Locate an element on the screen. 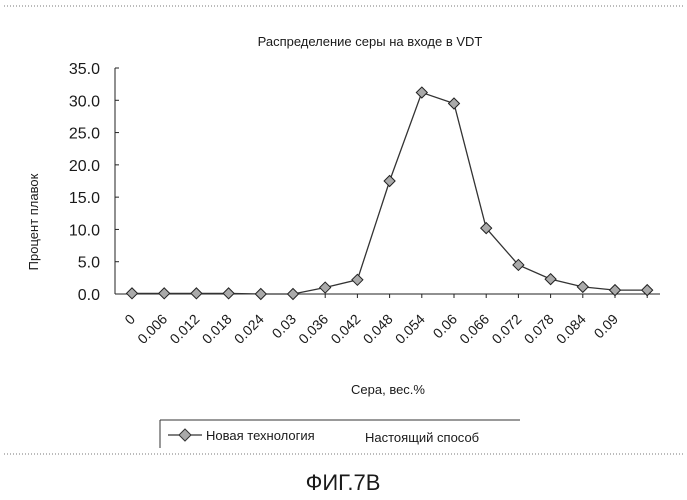 The height and width of the screenshot is (500, 687). x-tick-label: 0.006 is located at coordinates (152, 329).